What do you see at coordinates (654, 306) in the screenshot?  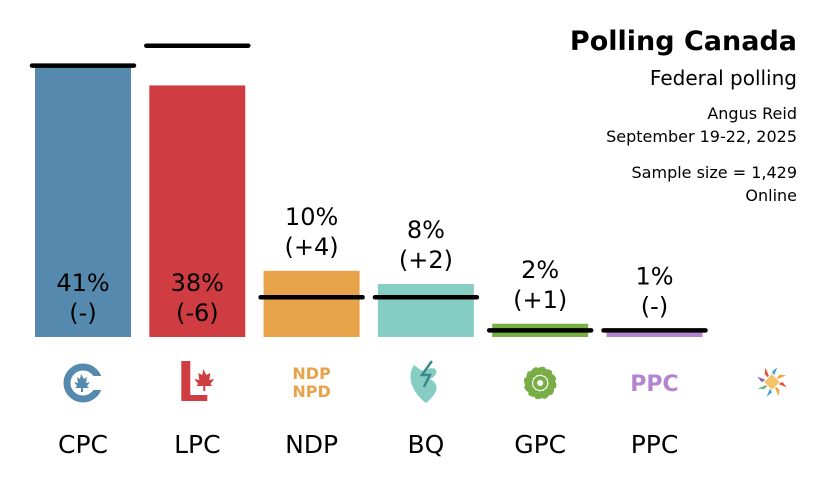 I see `change-label-ppc: (-)` at bounding box center [654, 306].